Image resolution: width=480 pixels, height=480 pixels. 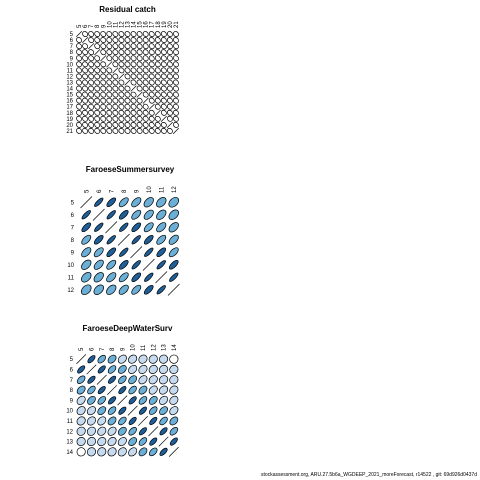 What do you see at coordinates (113, 349) in the screenshot?
I see `column-tick-label: 8` at bounding box center [113, 349].